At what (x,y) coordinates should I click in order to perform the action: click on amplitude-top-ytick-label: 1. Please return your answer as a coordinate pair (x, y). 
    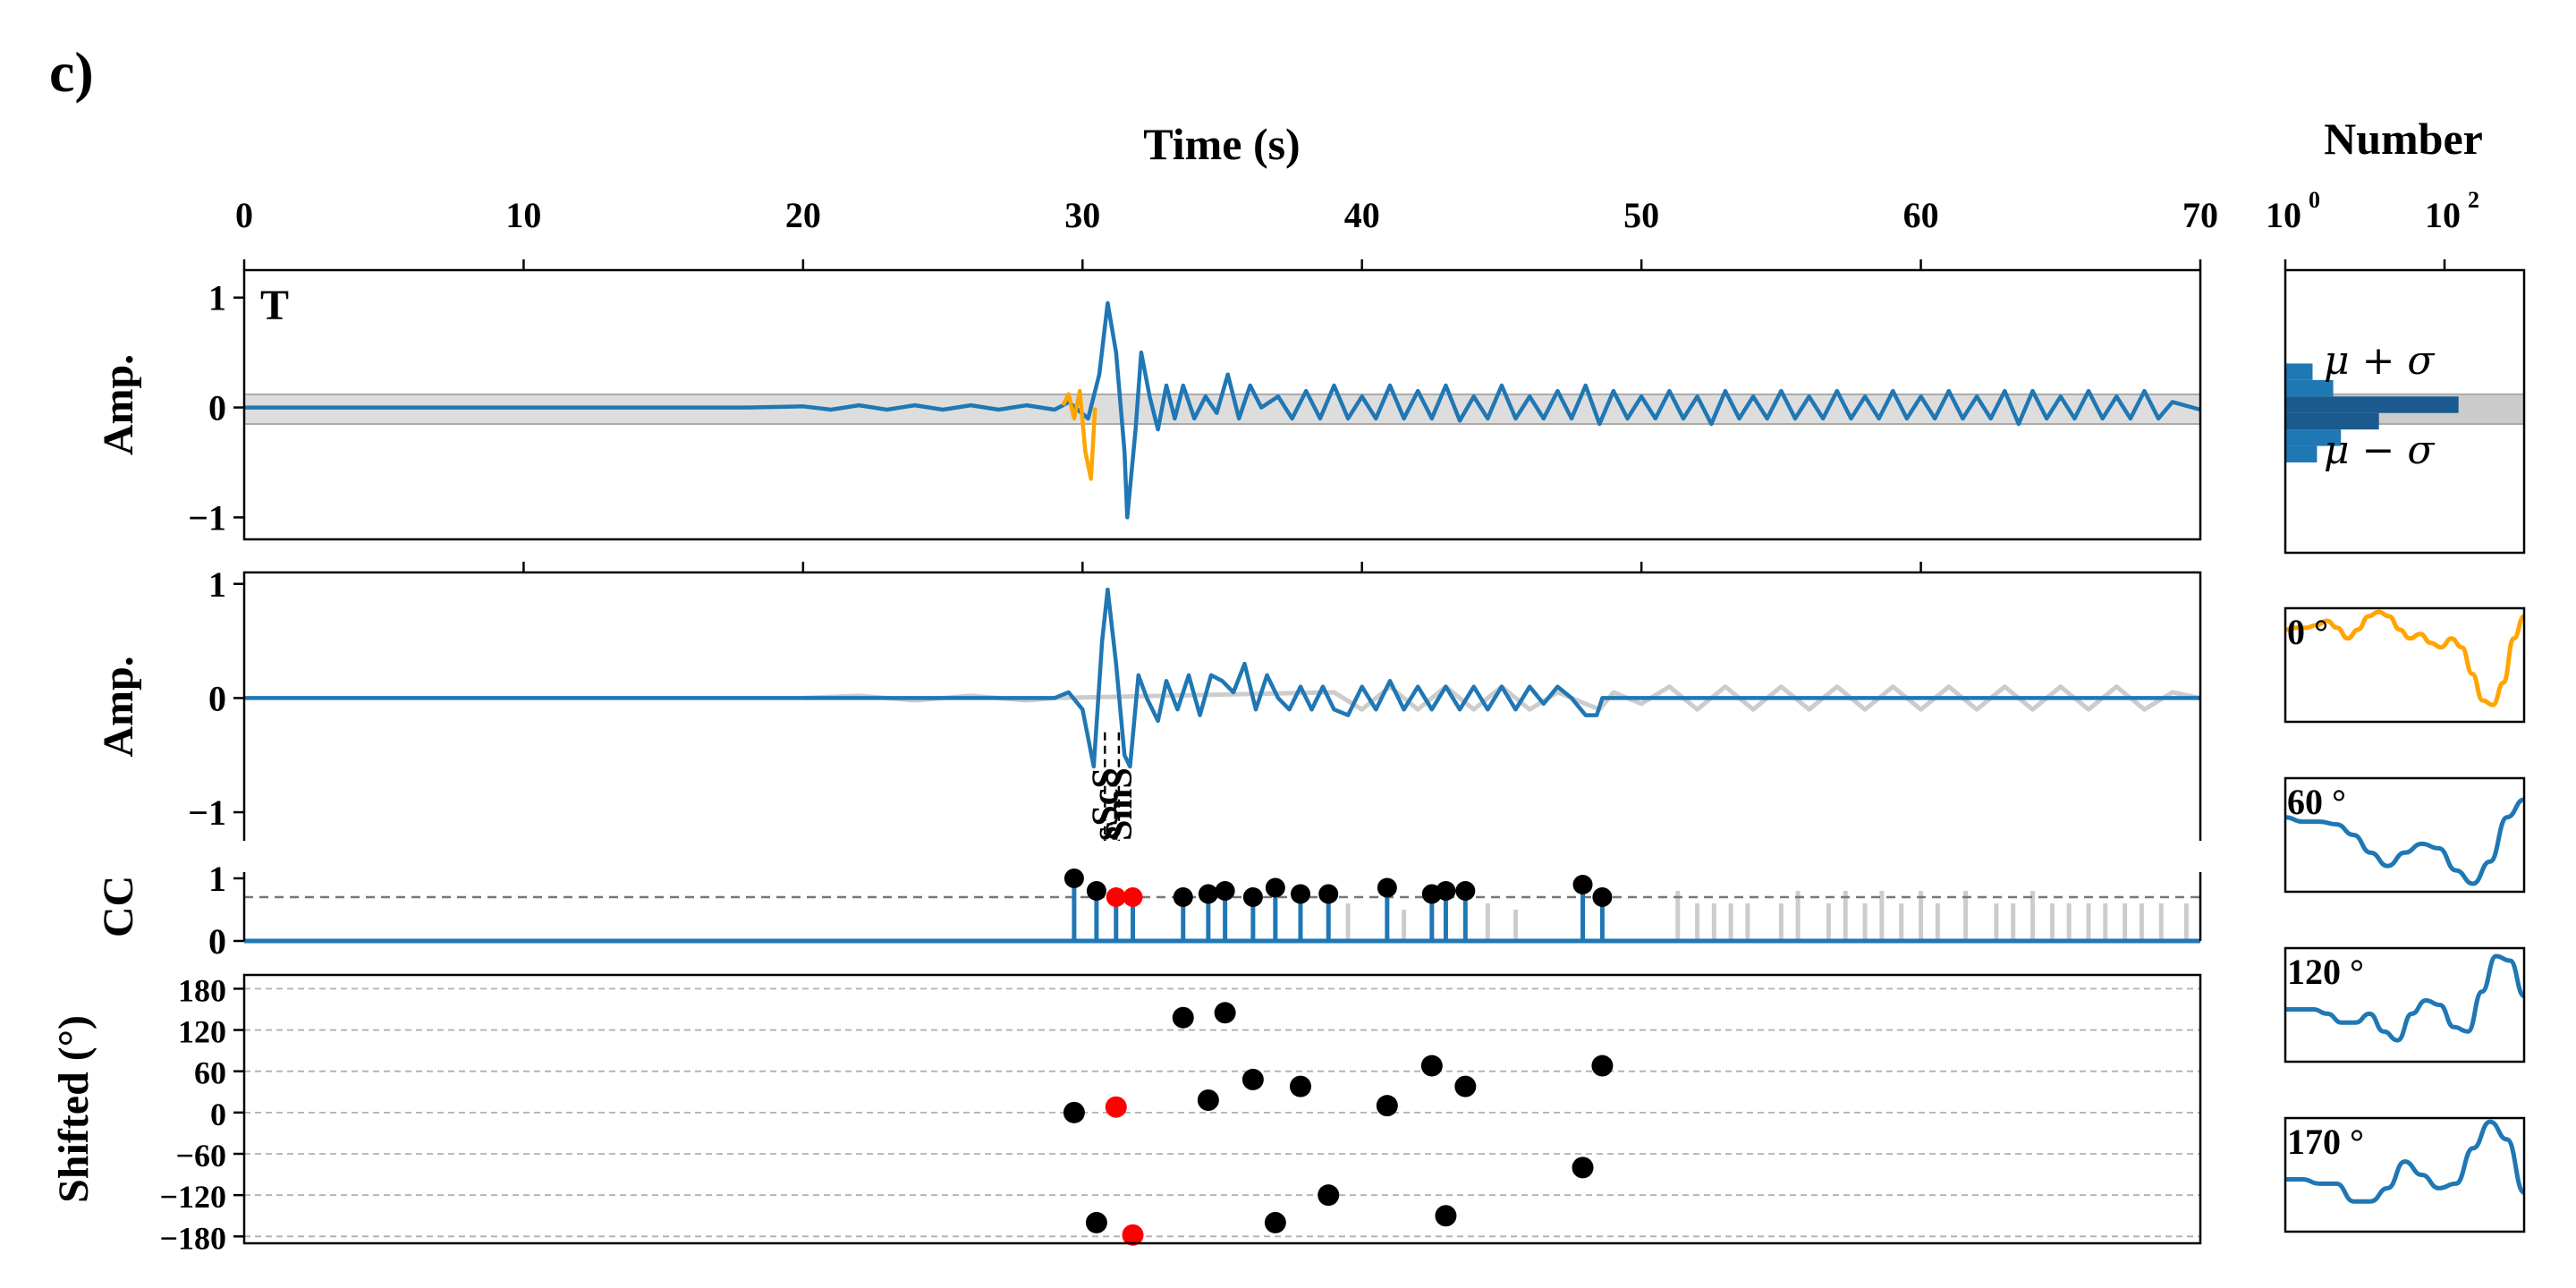
    Looking at the image, I should click on (217, 298).